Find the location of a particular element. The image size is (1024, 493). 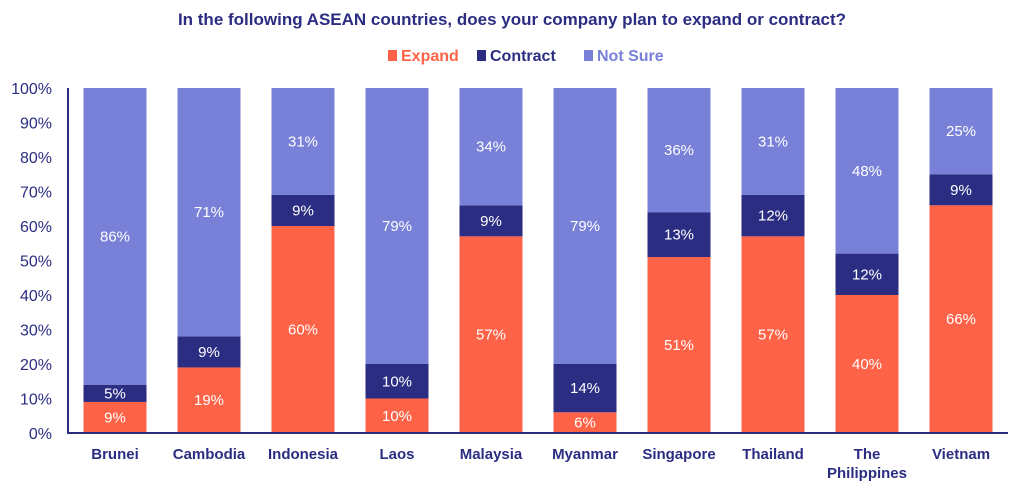

bar-group-singapore: 51% 13% 36% is located at coordinates (679, 260).